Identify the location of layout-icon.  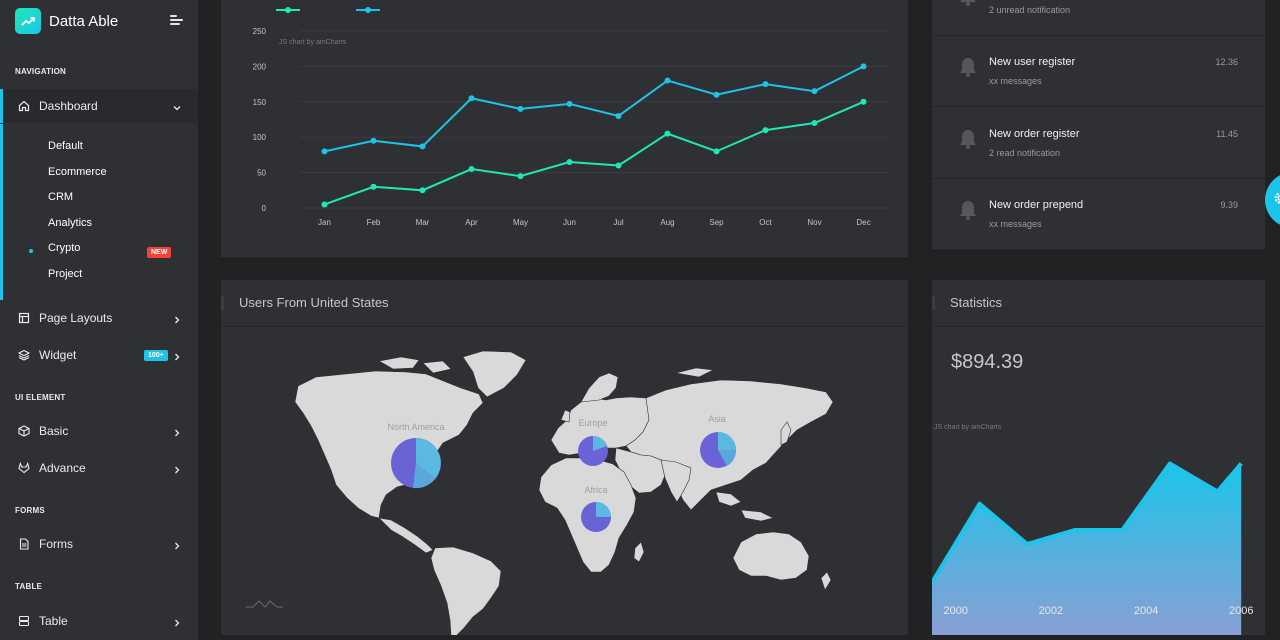
(23, 318).